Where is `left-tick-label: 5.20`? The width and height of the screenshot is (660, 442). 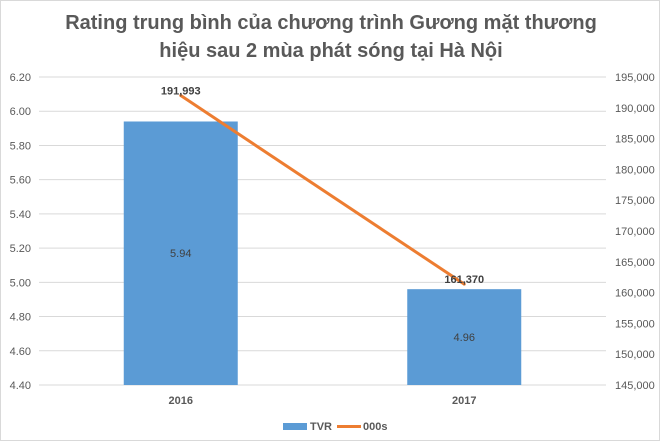
left-tick-label: 5.20 is located at coordinates (20, 249).